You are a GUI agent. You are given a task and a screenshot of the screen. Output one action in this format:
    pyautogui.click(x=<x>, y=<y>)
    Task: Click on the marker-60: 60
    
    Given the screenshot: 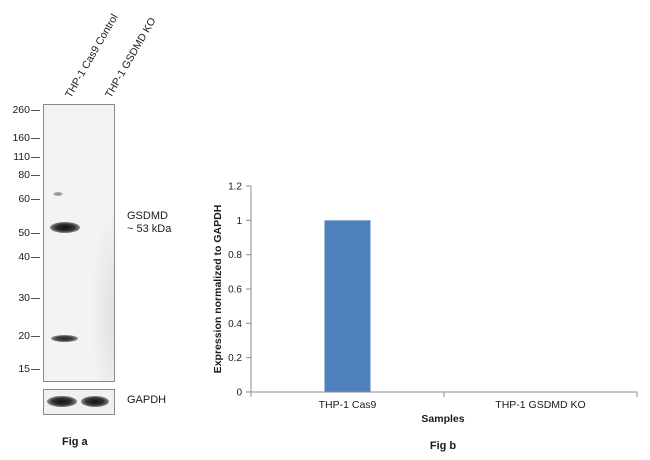 What is the action you would take?
    pyautogui.click(x=24, y=199)
    